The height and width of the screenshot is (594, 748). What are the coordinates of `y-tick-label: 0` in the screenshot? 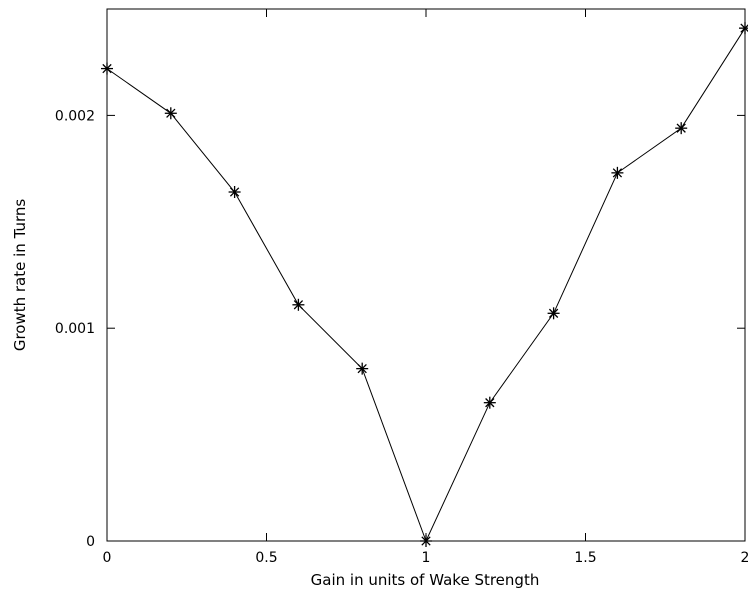 It's located at (90, 542).